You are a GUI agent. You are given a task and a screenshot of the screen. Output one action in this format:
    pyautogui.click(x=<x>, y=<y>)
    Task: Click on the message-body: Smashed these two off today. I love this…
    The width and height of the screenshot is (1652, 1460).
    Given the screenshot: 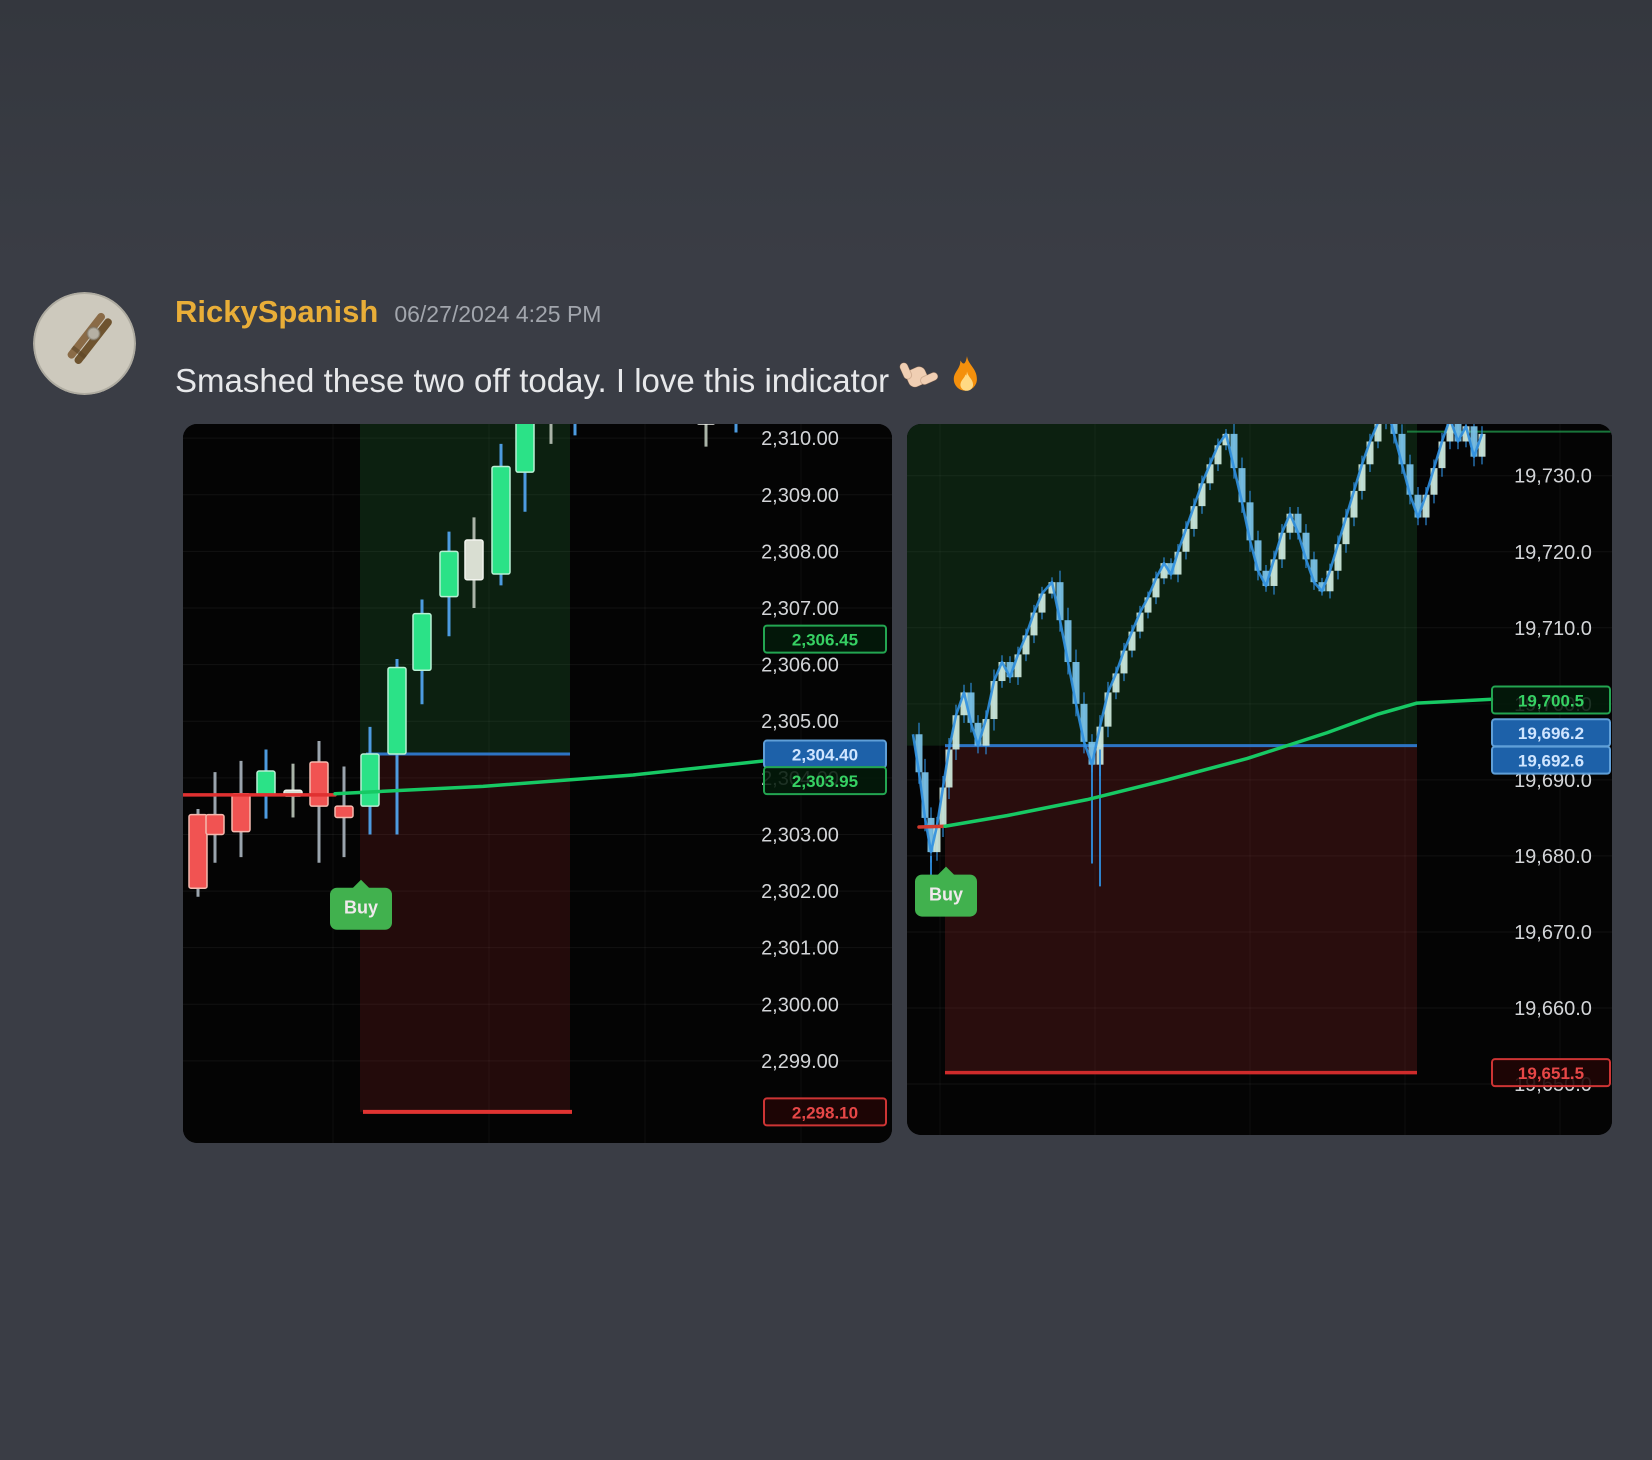 What is the action you would take?
    pyautogui.click(x=581, y=374)
    